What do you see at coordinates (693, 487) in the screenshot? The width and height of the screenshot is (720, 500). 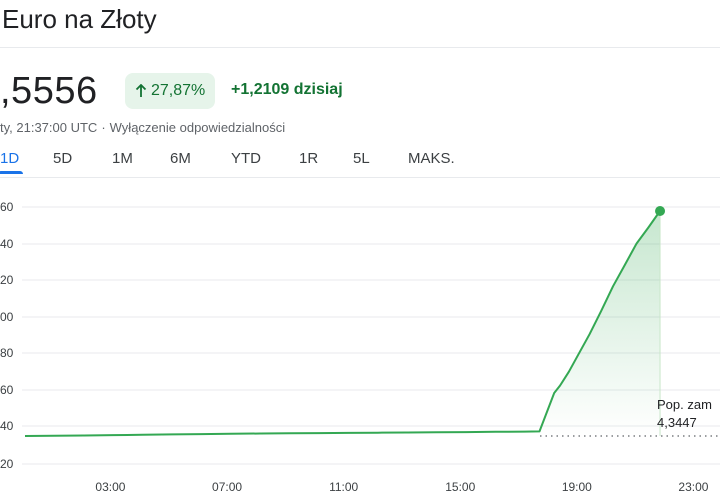 I see `x-tick-label: 23:00` at bounding box center [693, 487].